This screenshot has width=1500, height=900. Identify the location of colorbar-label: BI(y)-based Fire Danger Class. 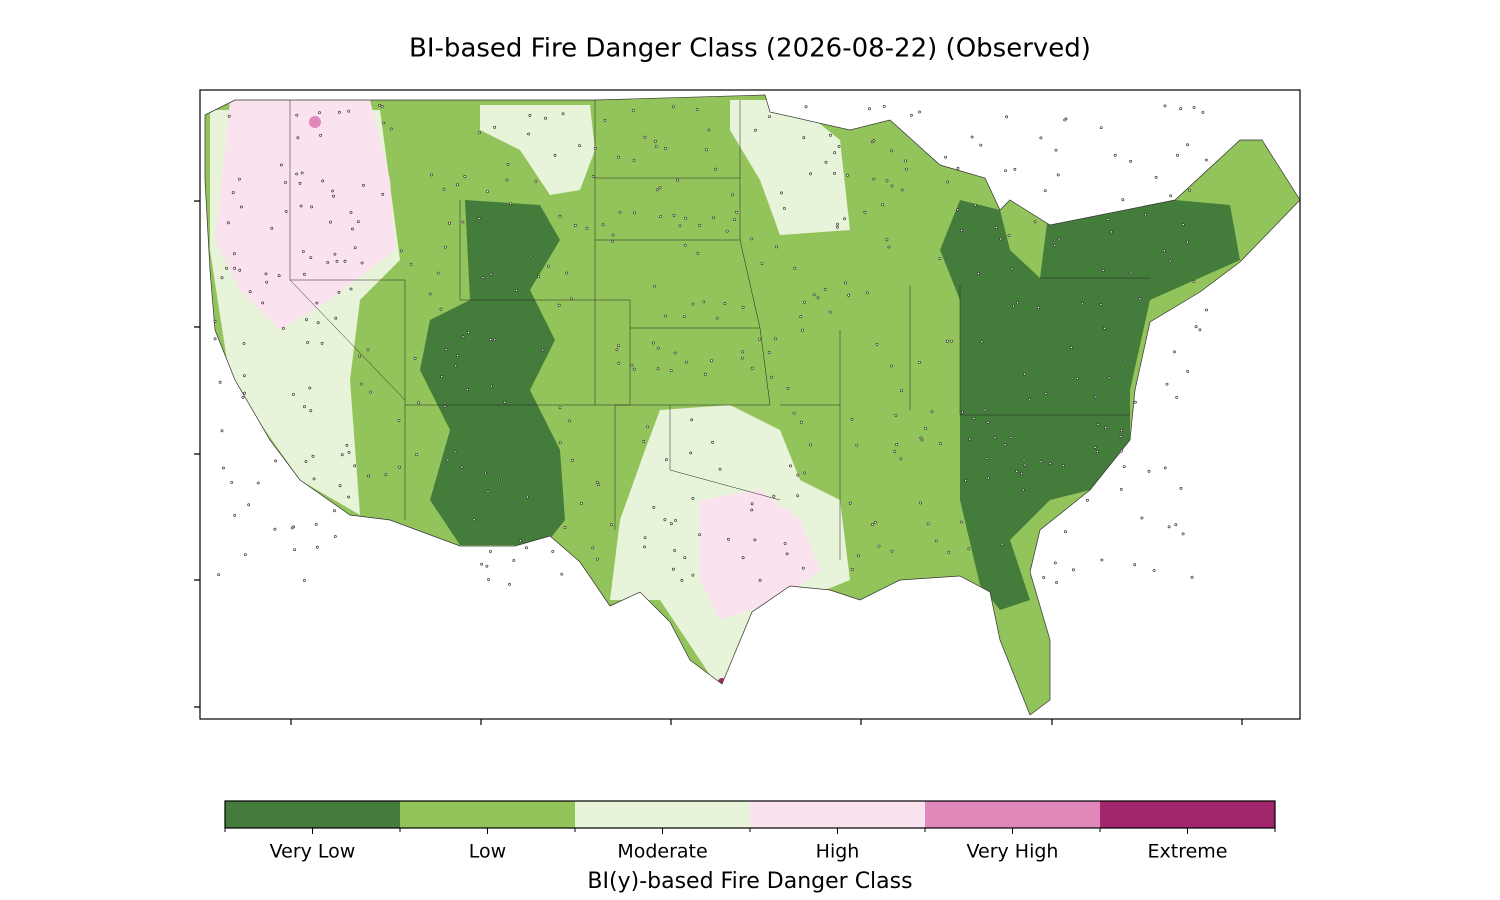
(749, 881).